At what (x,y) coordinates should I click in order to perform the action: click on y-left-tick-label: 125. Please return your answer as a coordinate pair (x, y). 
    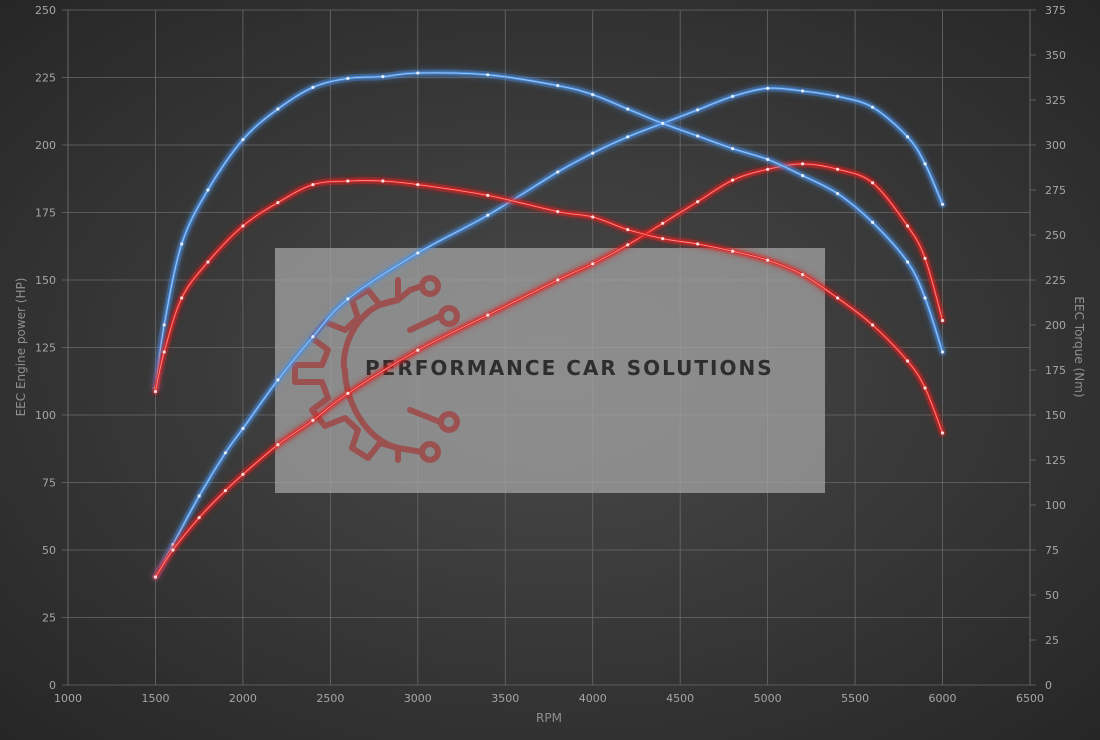
    Looking at the image, I should click on (45, 348).